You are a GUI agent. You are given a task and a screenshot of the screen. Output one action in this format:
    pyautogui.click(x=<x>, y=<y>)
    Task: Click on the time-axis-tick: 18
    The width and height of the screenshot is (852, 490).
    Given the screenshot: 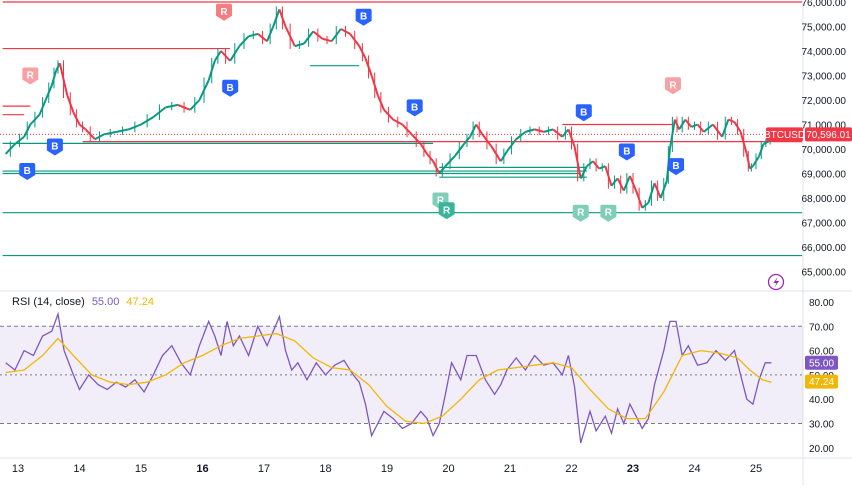 What is the action you would take?
    pyautogui.click(x=325, y=469)
    